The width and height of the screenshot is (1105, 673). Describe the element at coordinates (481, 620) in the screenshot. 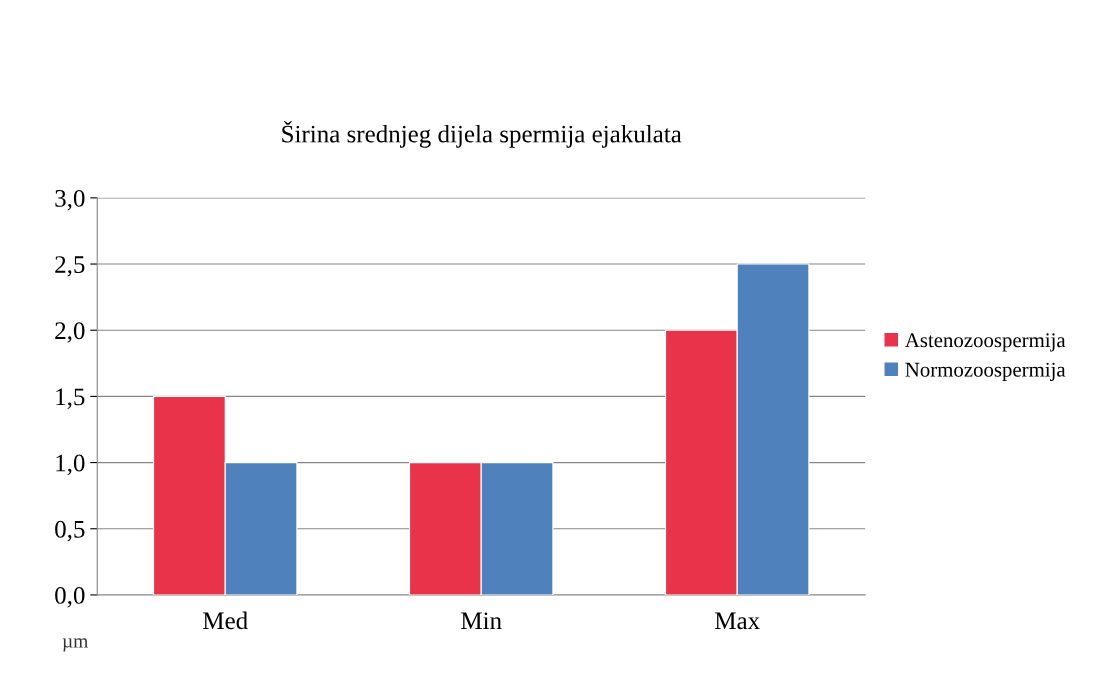

I see `x-tick-label: Min` at that location.